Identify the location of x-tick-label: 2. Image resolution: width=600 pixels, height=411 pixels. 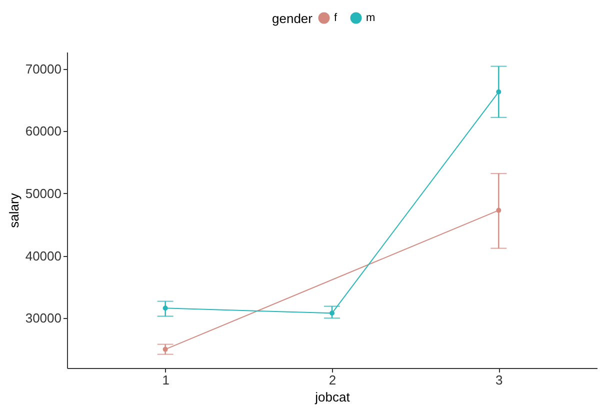
(332, 380).